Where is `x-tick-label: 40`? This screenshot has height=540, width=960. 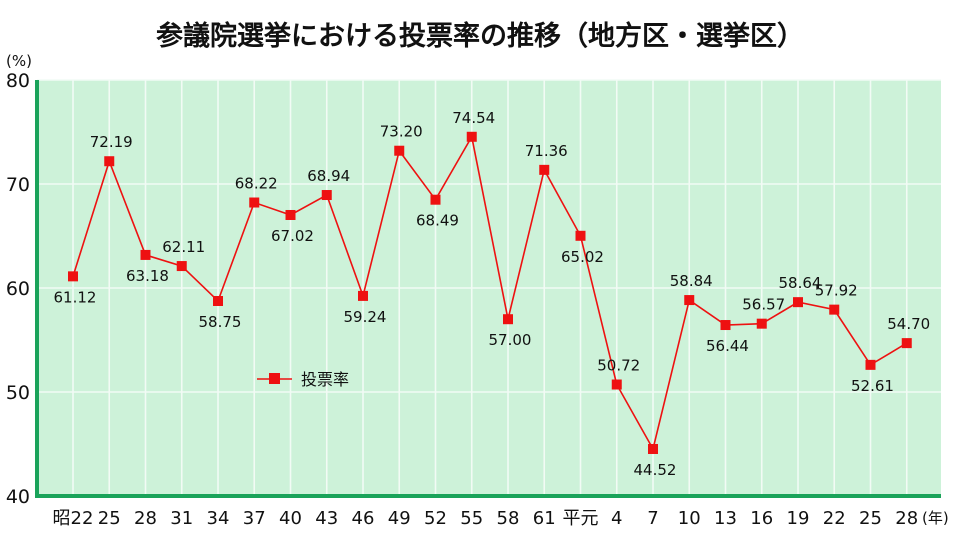
x-tick-label: 40 is located at coordinates (290, 518).